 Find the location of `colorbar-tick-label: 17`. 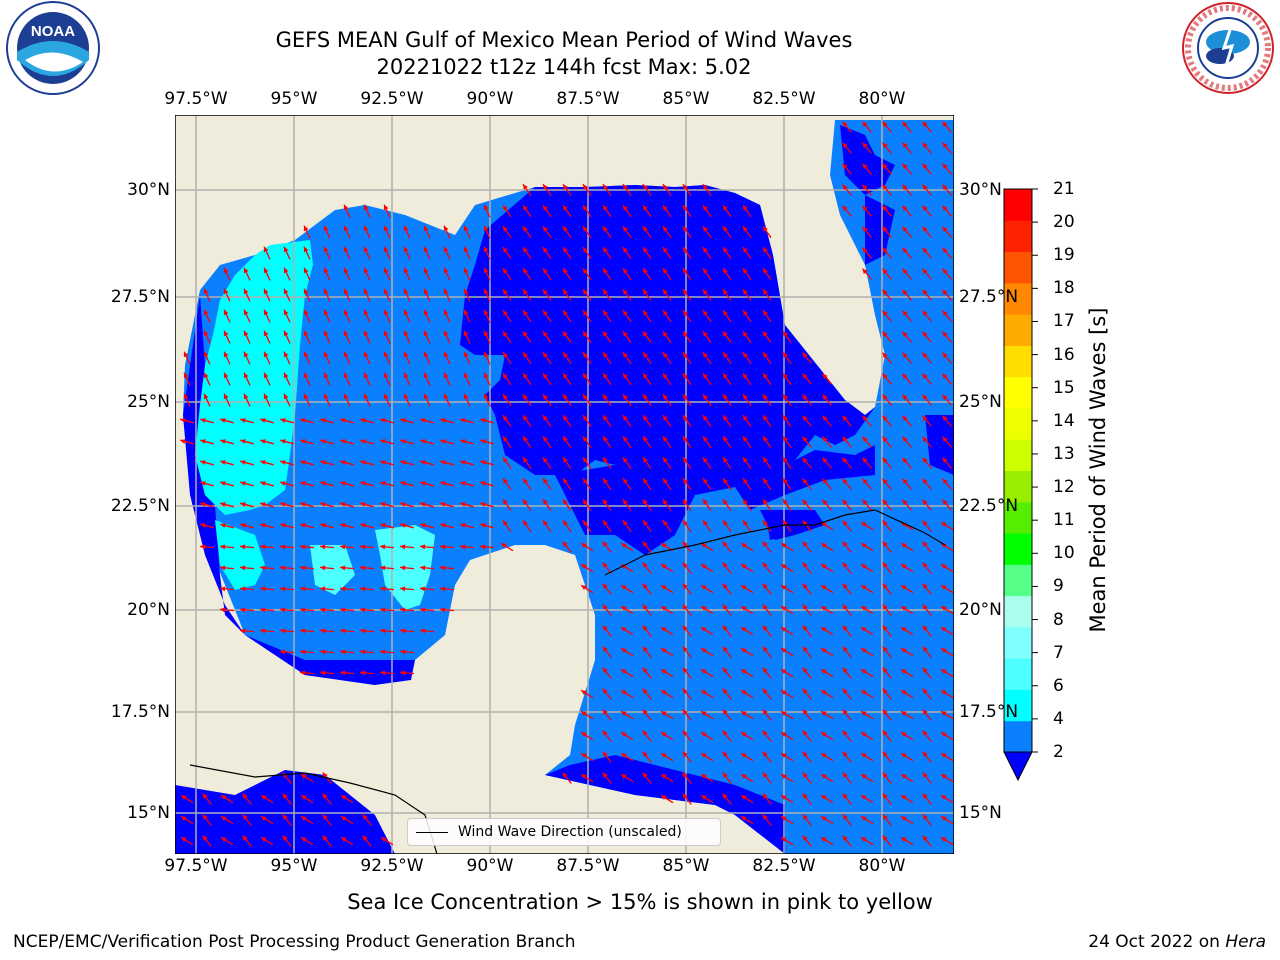

colorbar-tick-label: 17 is located at coordinates (1064, 321).